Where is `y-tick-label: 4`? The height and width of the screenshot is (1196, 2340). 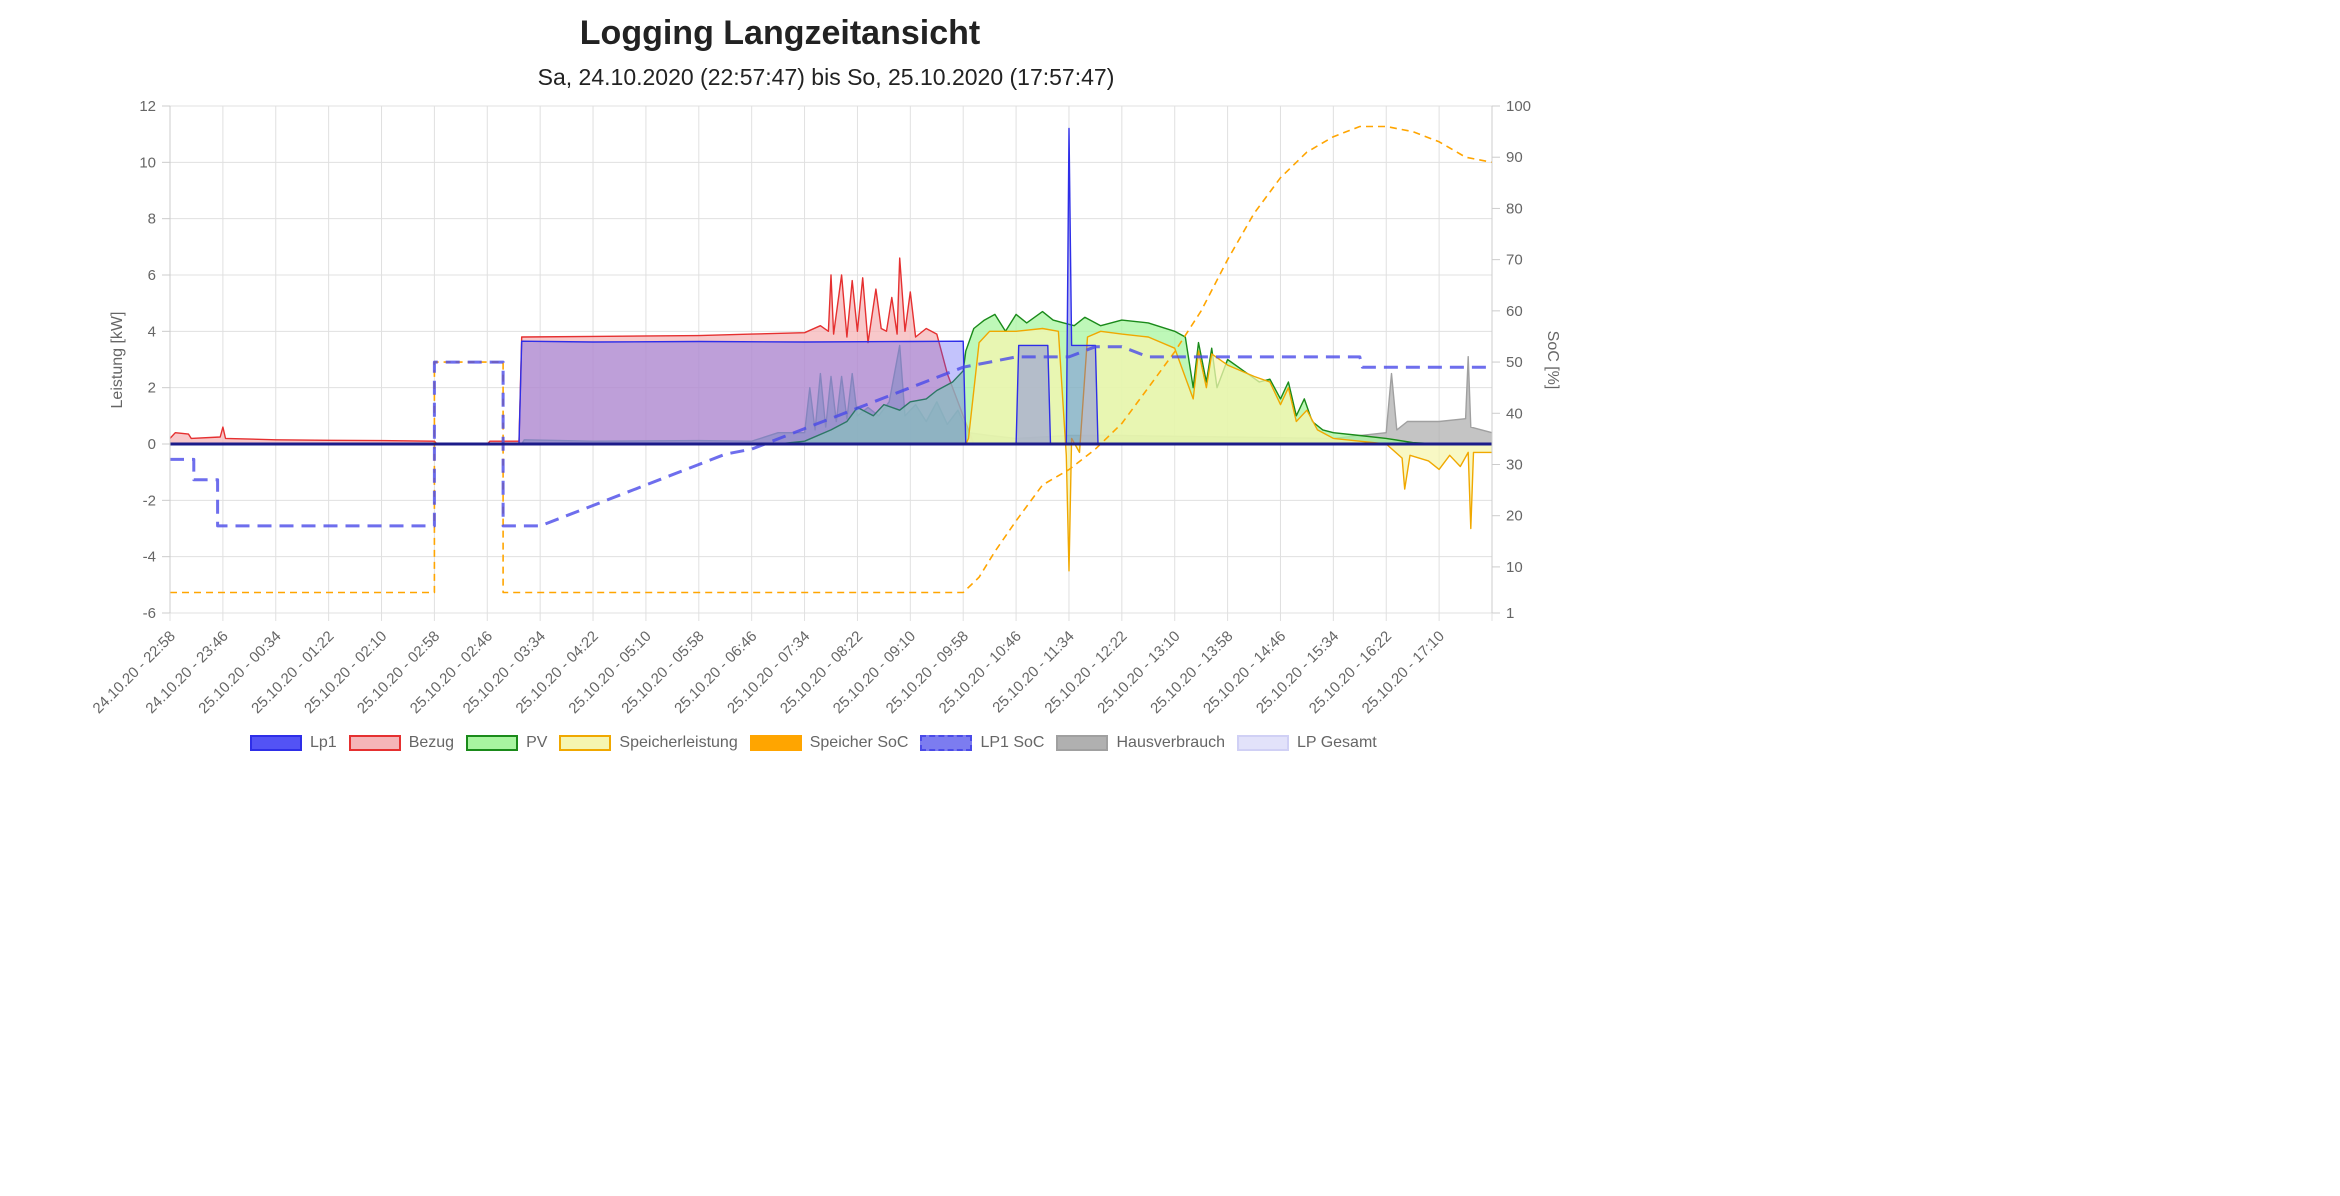
y-tick-label: 4 is located at coordinates (152, 331).